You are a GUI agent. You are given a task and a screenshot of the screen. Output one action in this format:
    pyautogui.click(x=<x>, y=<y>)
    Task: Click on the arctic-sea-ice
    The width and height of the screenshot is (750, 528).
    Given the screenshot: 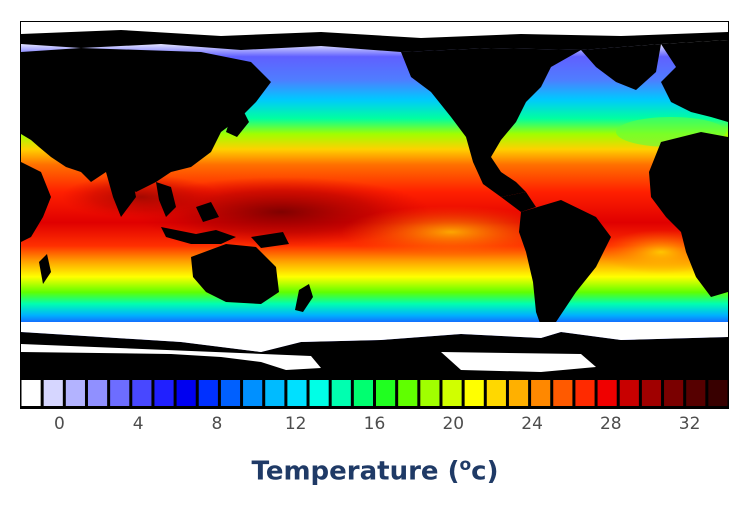 What is the action you would take?
    pyautogui.click(x=374, y=30)
    